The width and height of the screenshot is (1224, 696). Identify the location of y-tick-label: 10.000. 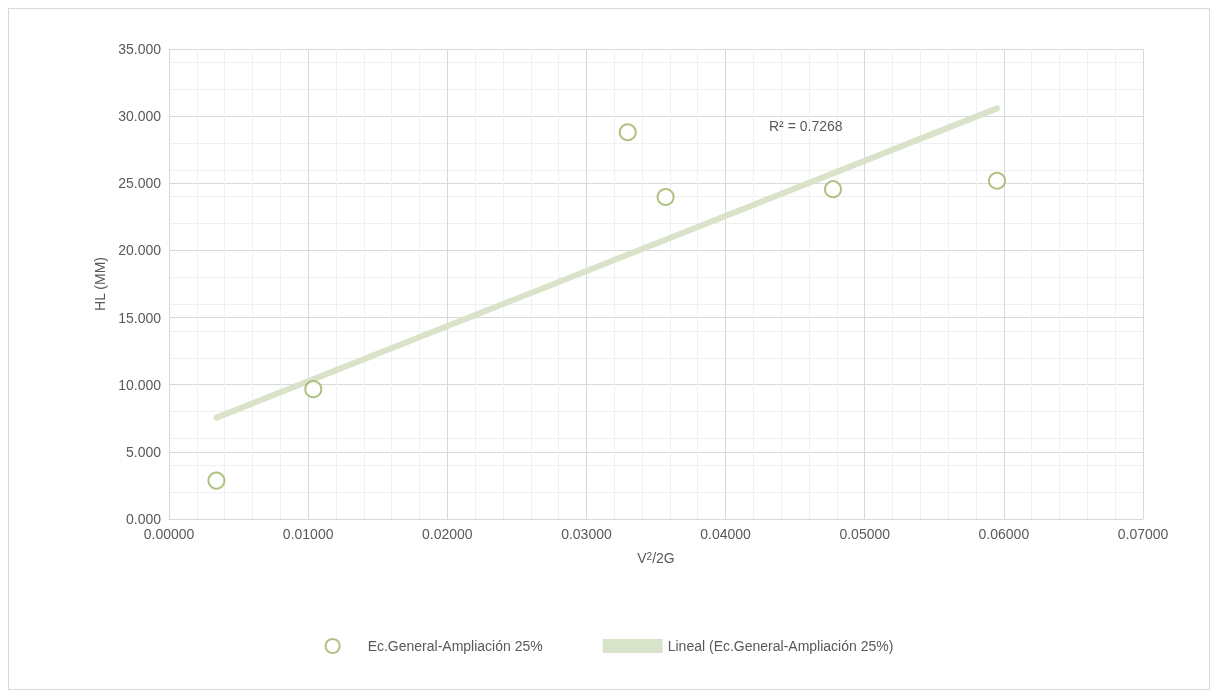
(140, 384).